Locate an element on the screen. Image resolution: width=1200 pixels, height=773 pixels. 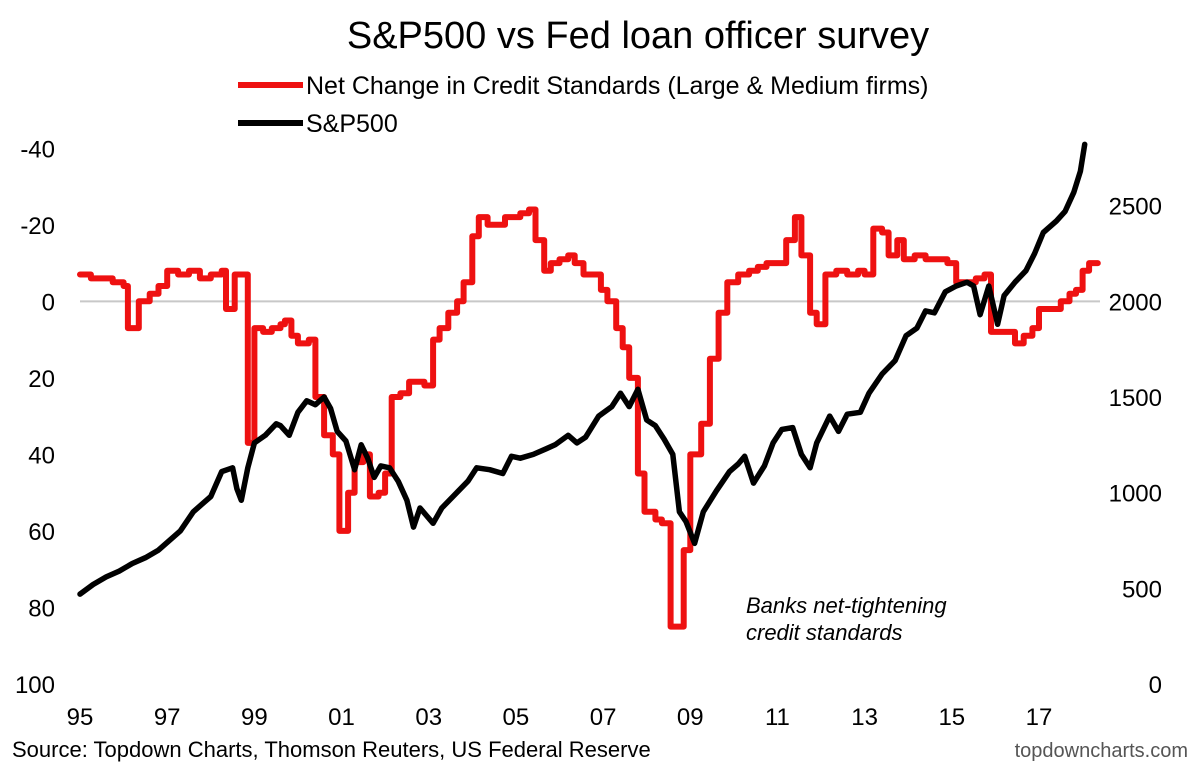
left-tick-label: 20 is located at coordinates (41, 379).